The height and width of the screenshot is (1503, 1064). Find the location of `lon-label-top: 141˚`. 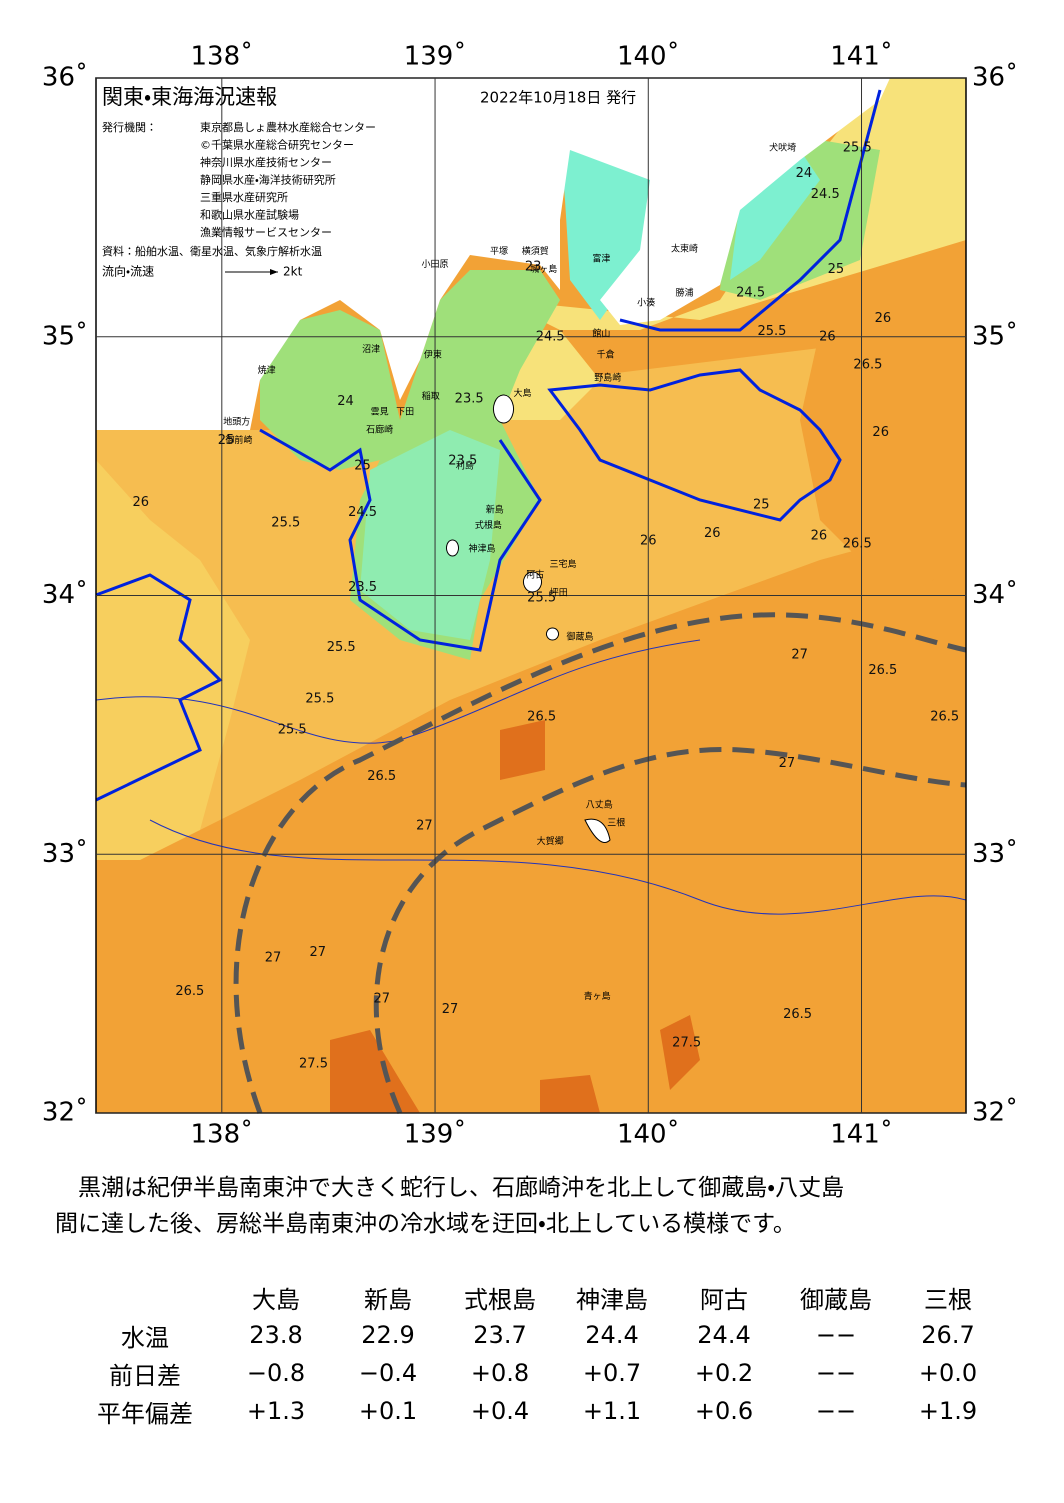

lon-label-top: 141˚ is located at coordinates (861, 57).